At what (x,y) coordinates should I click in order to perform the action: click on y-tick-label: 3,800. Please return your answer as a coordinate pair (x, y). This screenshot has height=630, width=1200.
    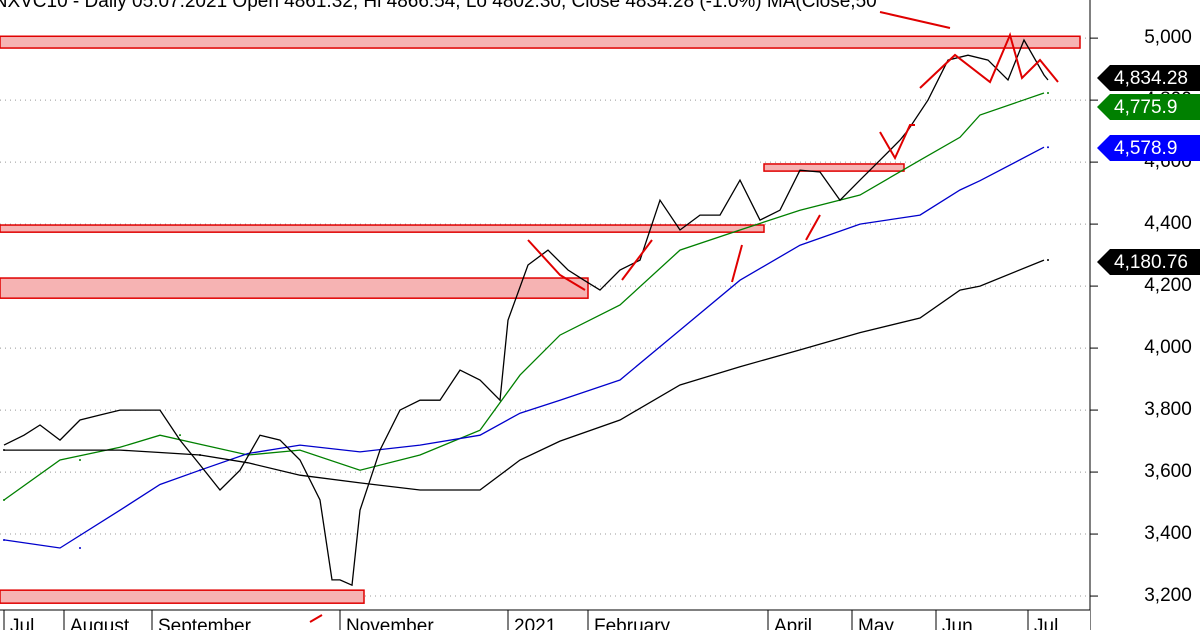
    Looking at the image, I should click on (1168, 409).